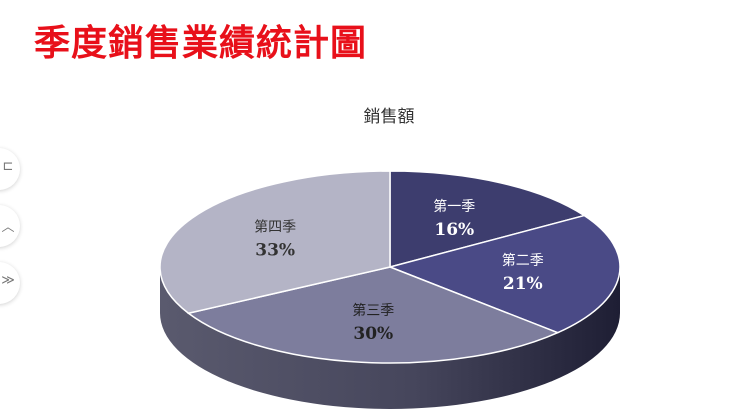 This screenshot has height=419, width=750. Describe the element at coordinates (275, 251) in the screenshot. I see `slice-value-label-4: 33%` at that location.